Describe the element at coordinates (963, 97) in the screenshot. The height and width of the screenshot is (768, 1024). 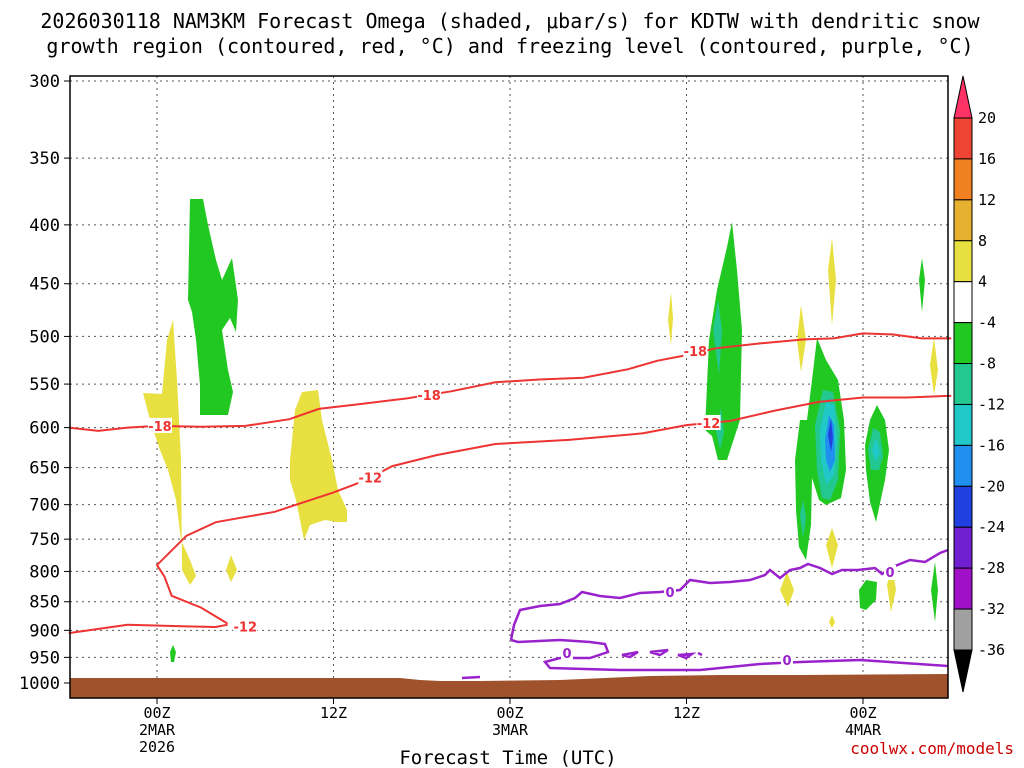
I see `colorbar-top-arrow` at that location.